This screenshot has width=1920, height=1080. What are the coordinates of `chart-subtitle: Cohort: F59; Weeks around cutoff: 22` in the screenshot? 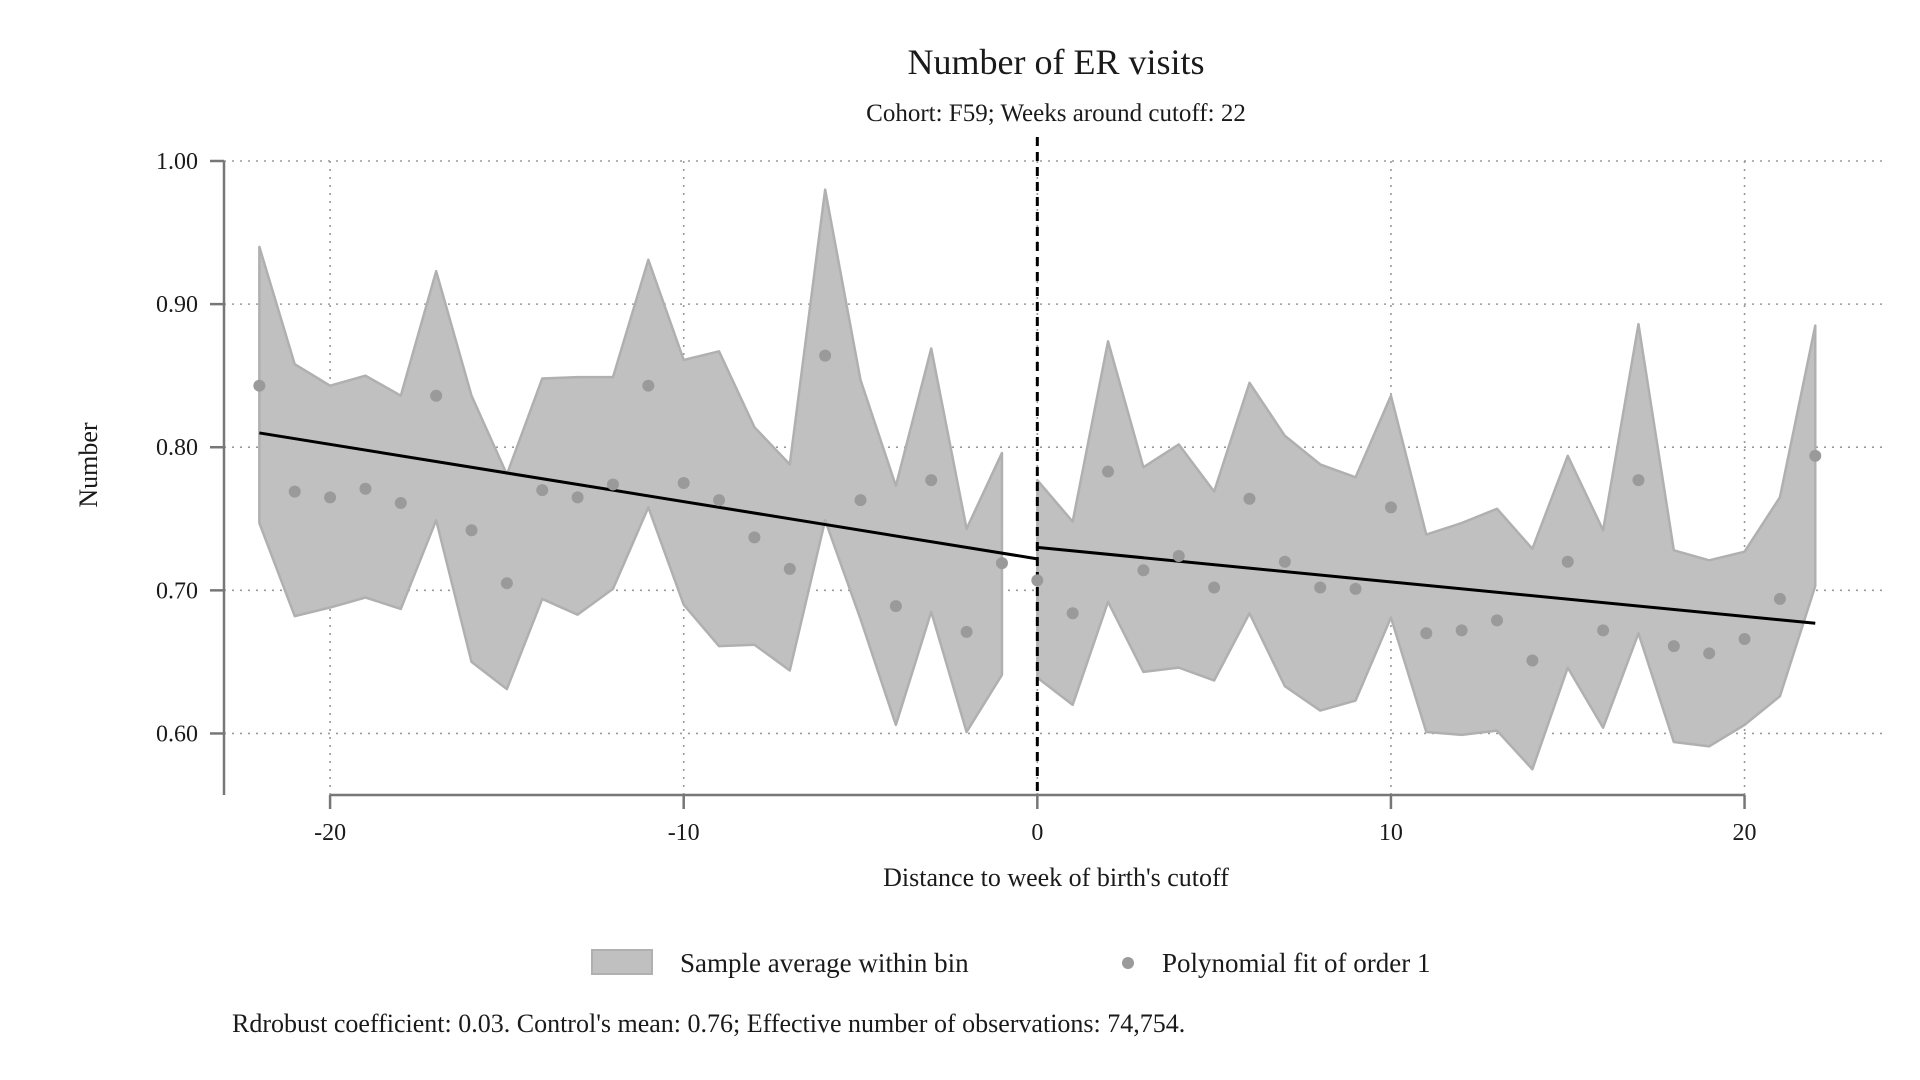 It's located at (1056, 113).